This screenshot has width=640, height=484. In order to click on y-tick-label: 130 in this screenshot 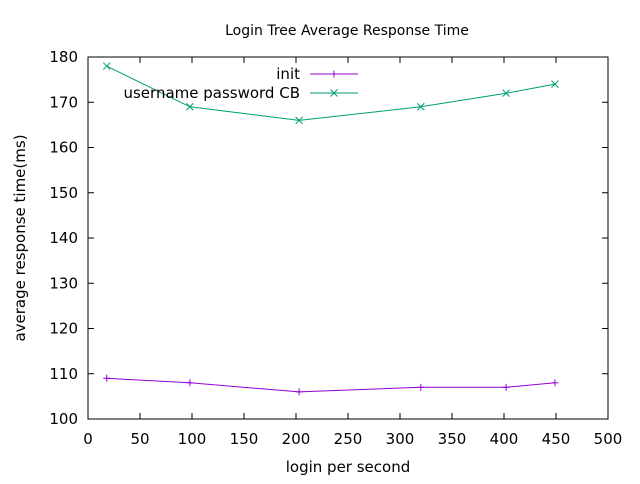, I will do `click(63, 283)`.